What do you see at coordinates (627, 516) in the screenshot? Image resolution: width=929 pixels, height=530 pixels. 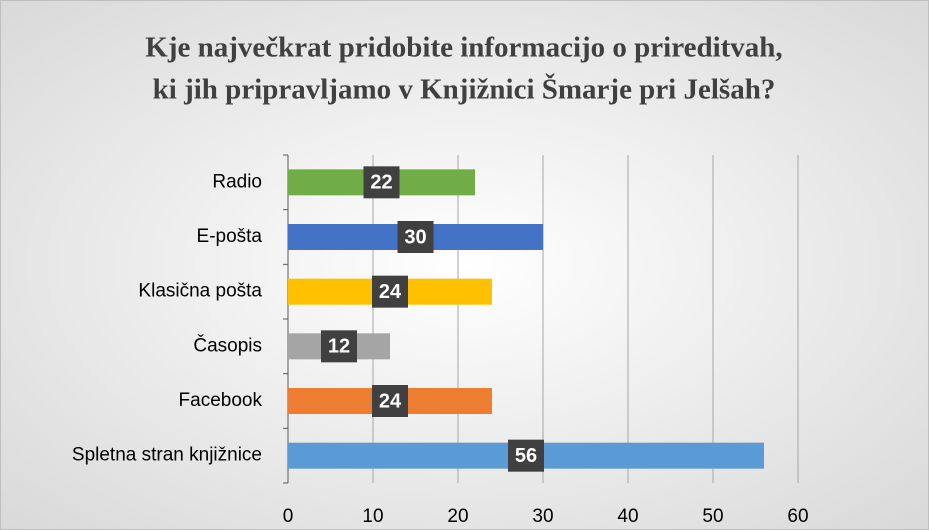 I see `x-tick-label: 40` at bounding box center [627, 516].